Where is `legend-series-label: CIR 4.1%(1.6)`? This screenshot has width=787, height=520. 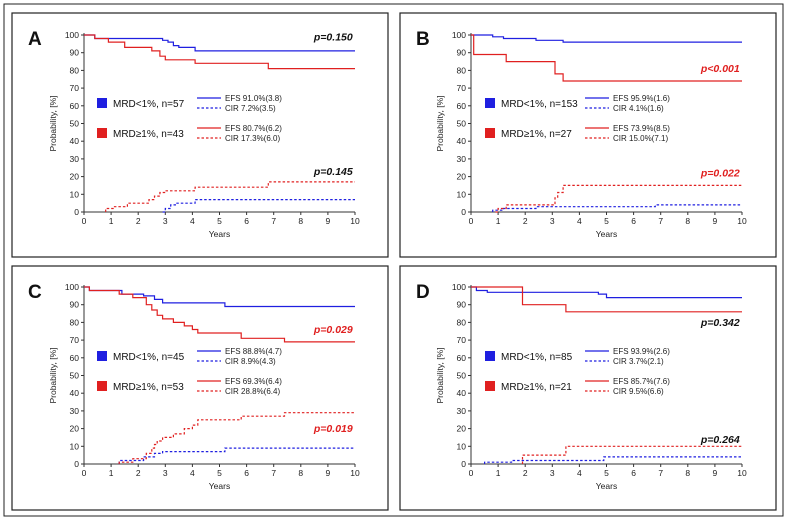 legend-series-label: CIR 4.1%(1.6) is located at coordinates (638, 108).